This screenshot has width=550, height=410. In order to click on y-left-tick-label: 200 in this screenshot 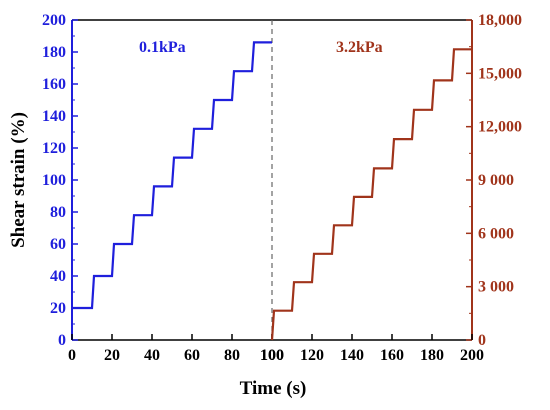, I will do `click(54, 20)`.